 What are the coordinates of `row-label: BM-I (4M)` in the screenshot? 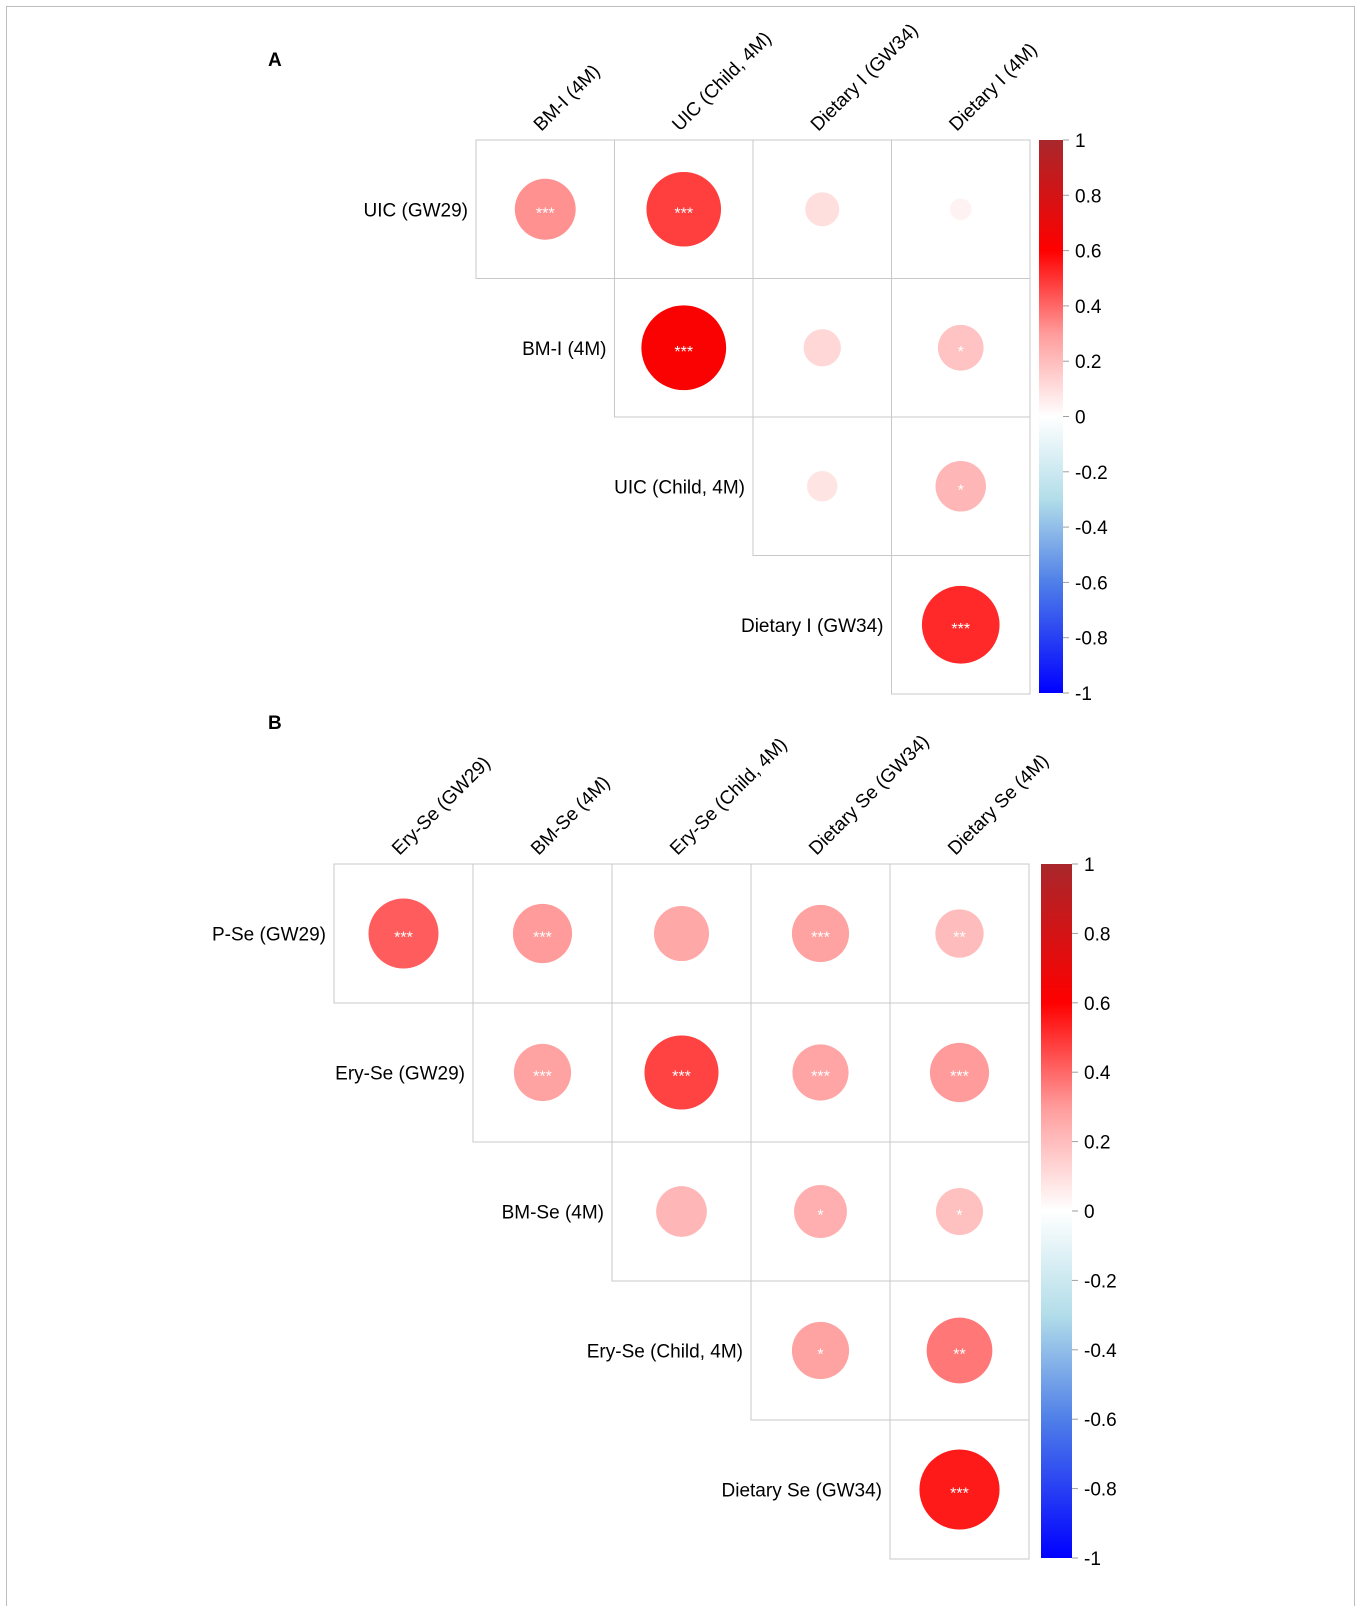 It's located at (564, 349).